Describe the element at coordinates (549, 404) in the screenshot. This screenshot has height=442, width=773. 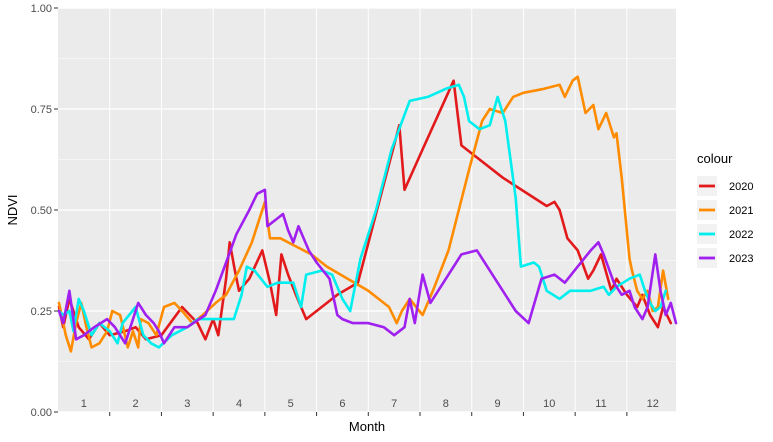
I see `x-tick-label: 10` at that location.